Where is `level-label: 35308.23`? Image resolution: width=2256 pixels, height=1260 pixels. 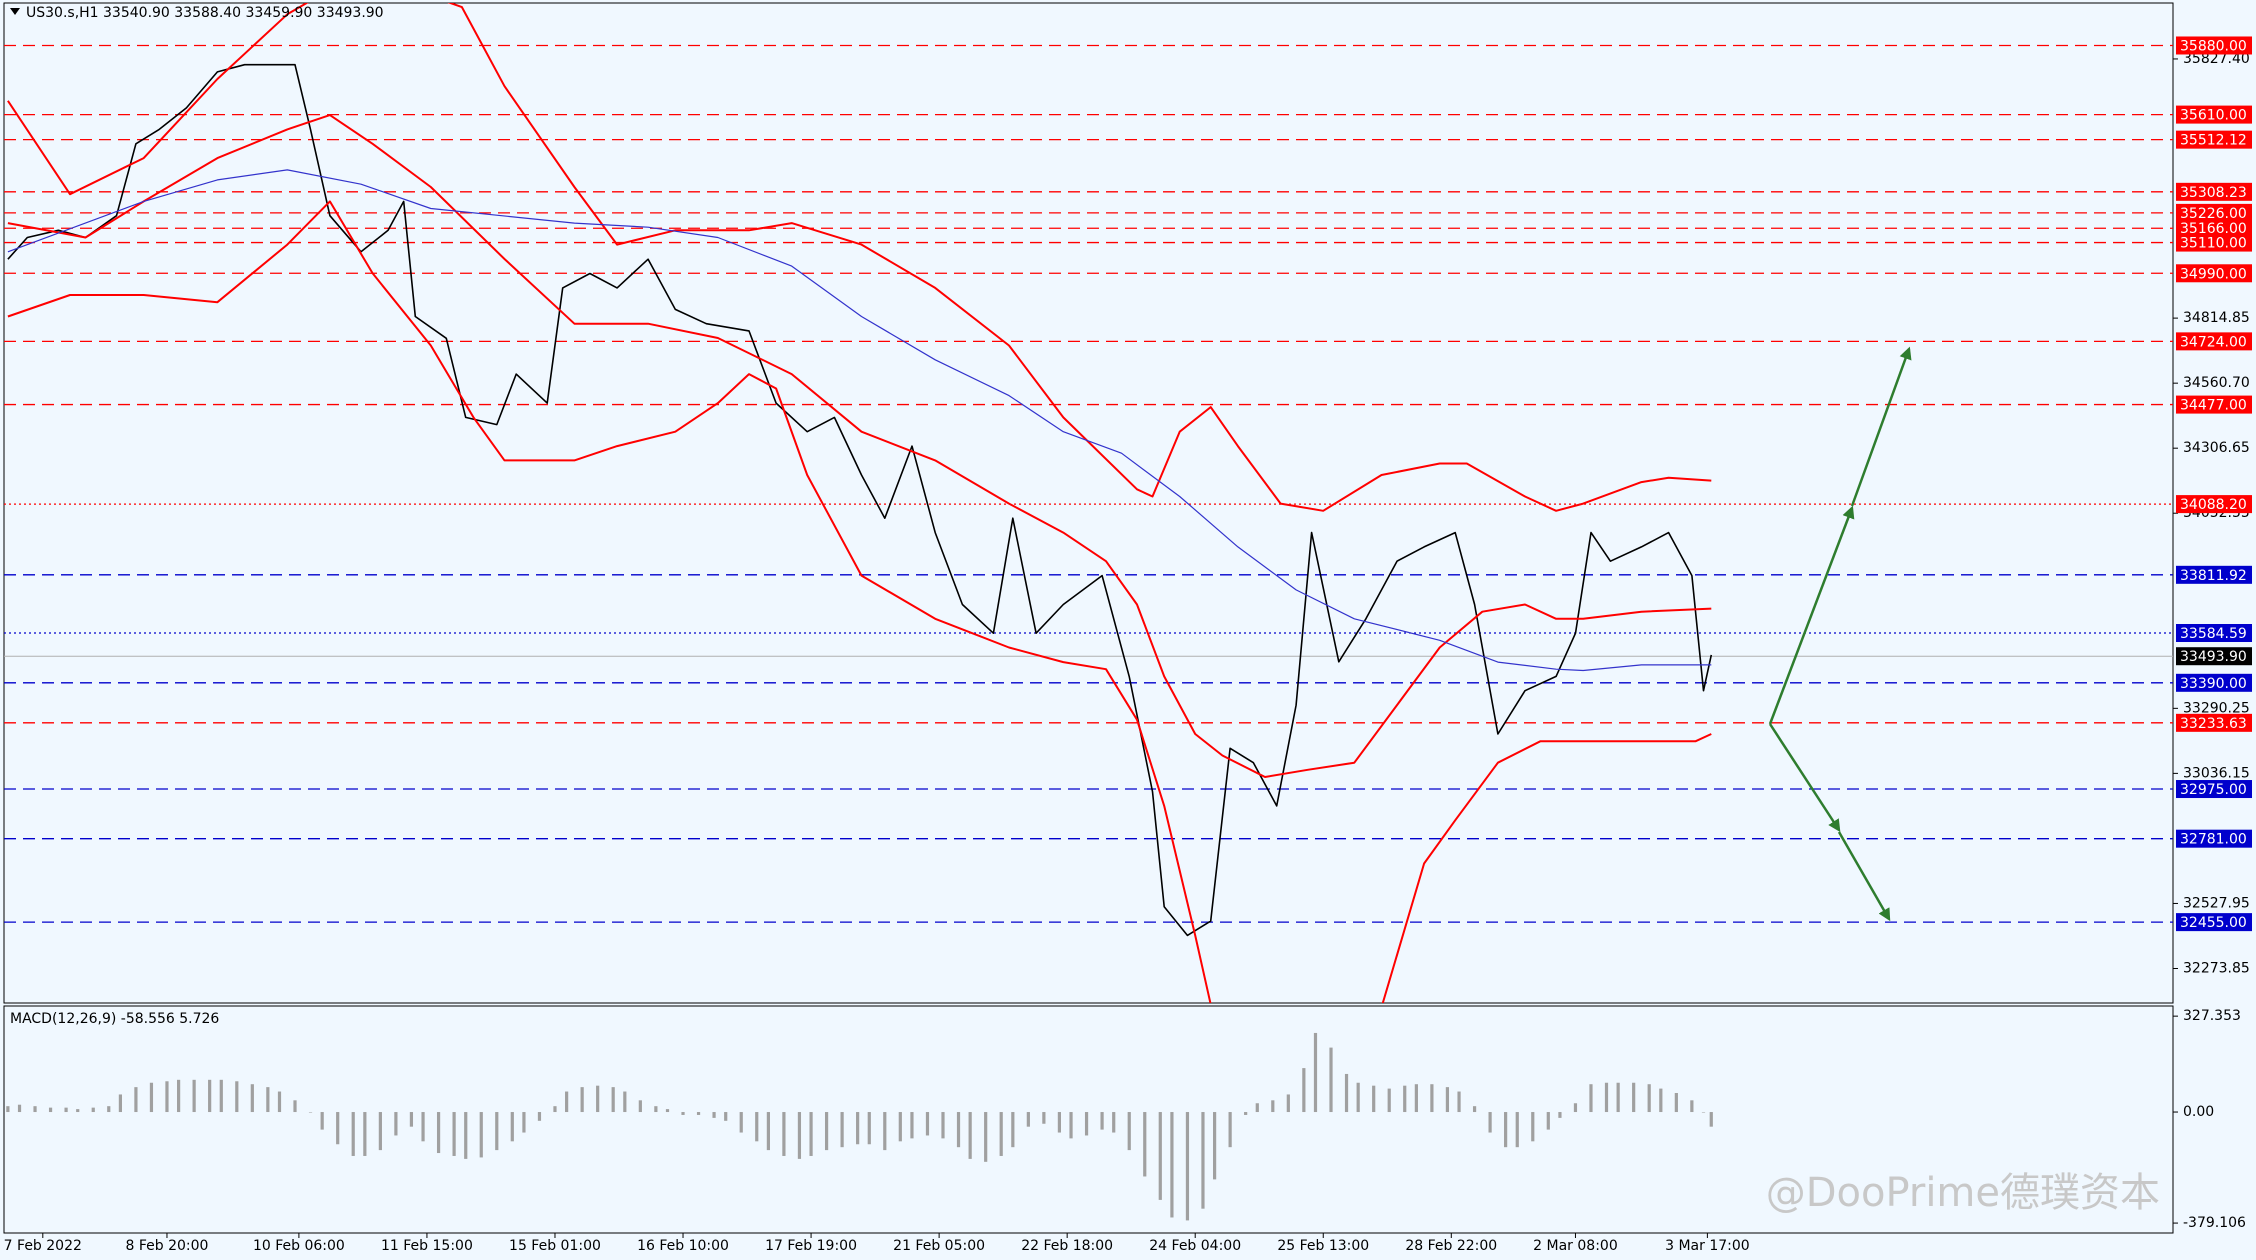
level-label: 35308.23 is located at coordinates (2213, 193).